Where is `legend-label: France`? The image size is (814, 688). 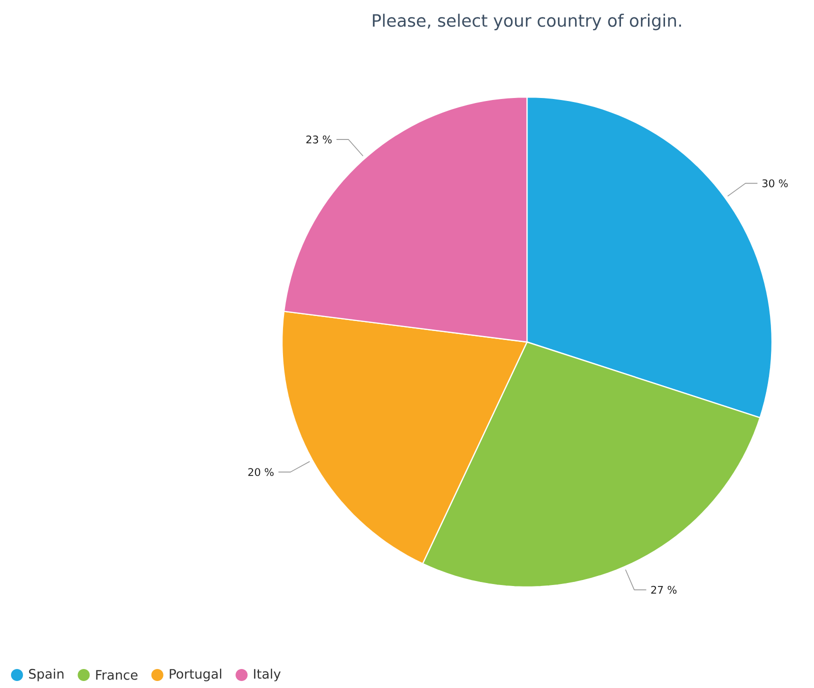
legend-label: France is located at coordinates (117, 675).